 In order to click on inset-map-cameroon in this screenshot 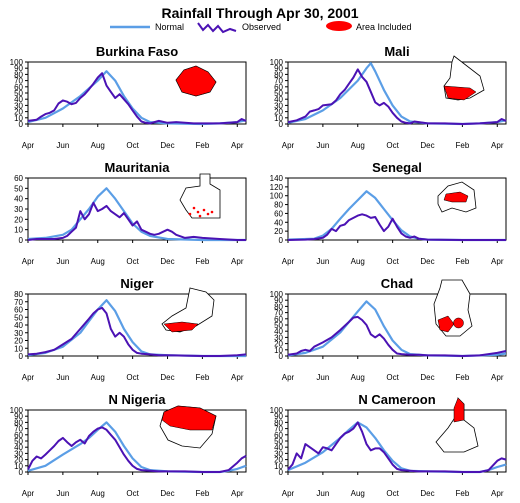, I will do `click(457, 425)`.